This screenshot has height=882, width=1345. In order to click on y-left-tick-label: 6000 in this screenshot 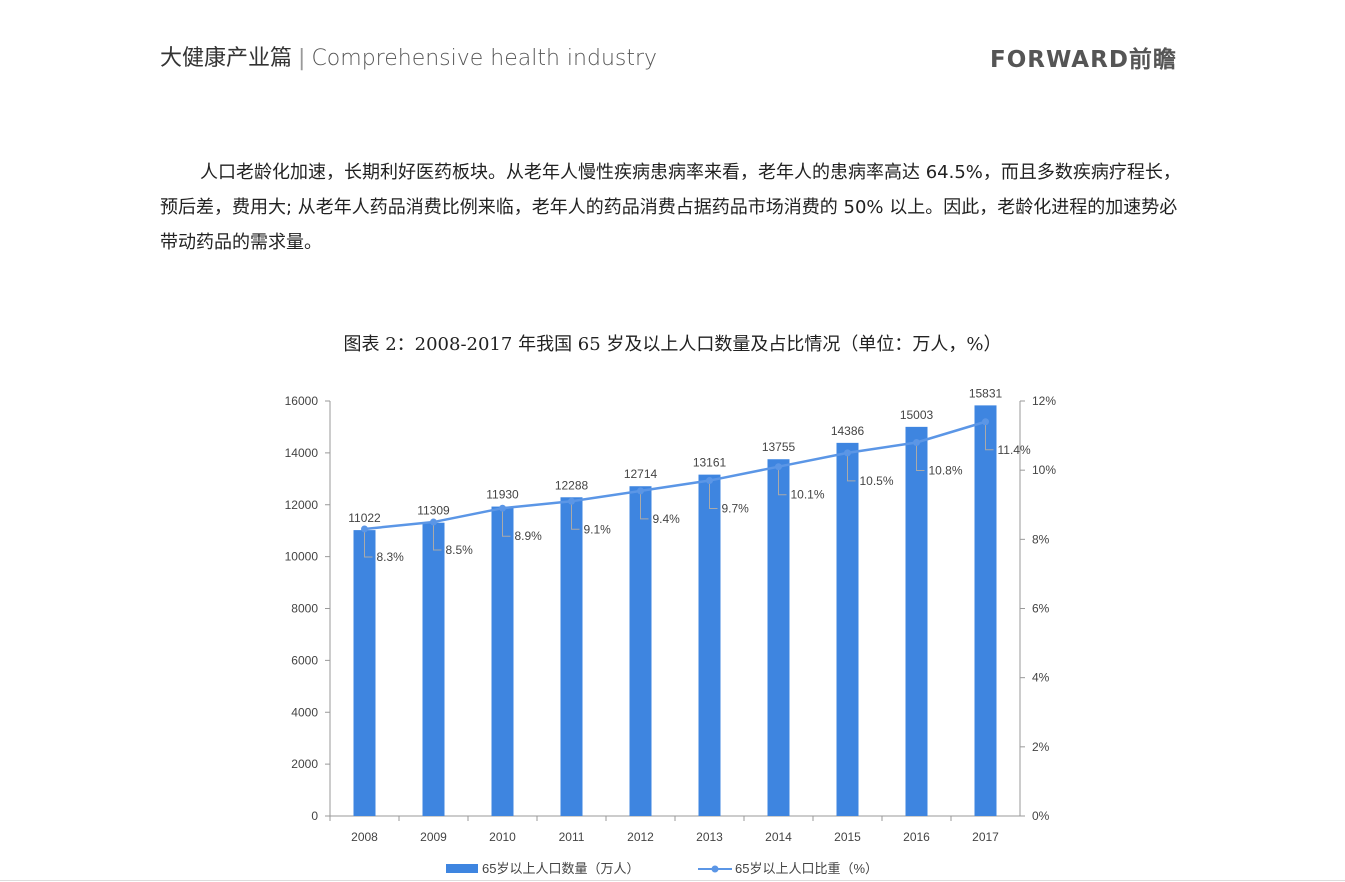, I will do `click(304, 660)`.